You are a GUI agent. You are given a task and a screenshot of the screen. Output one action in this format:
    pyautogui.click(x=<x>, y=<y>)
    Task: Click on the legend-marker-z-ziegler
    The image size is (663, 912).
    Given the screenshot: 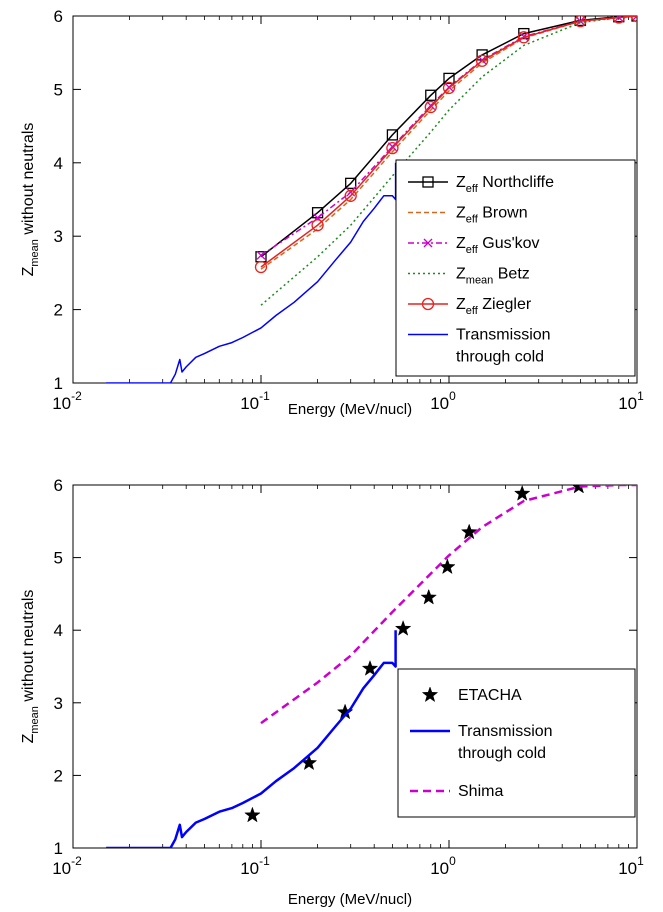 What is the action you would take?
    pyautogui.click(x=428, y=304)
    